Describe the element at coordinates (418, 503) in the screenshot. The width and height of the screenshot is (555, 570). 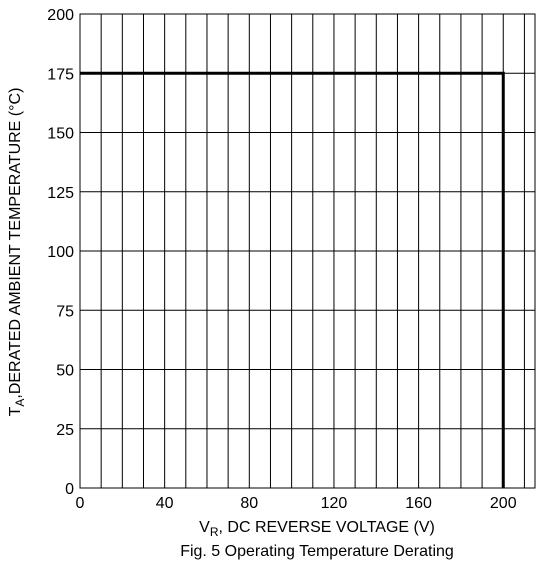
I see `x-tick-label: 160` at that location.